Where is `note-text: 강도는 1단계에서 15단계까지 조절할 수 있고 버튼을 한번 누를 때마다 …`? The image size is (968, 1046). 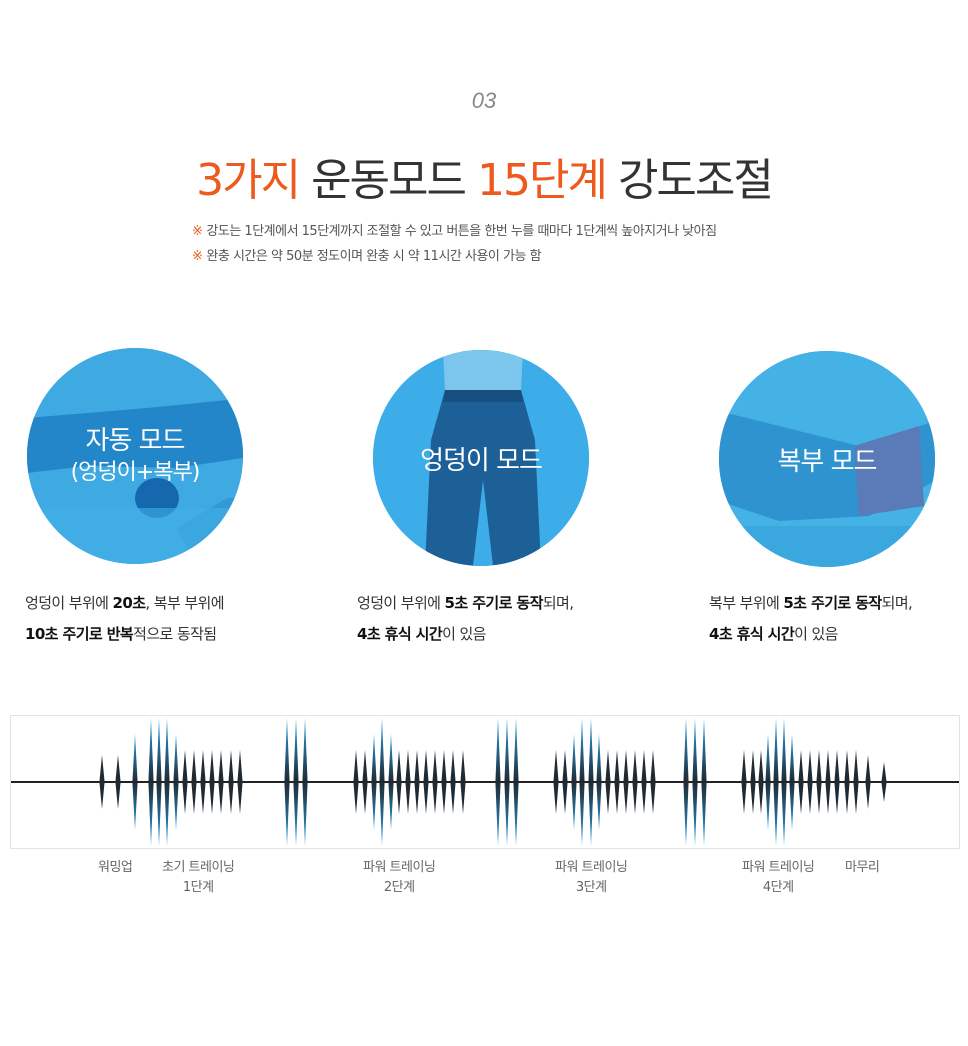
note-text: 강도는 1단계에서 15단계까지 조절할 수 있고 버튼을 한번 누를 때마다 … is located at coordinates (461, 231).